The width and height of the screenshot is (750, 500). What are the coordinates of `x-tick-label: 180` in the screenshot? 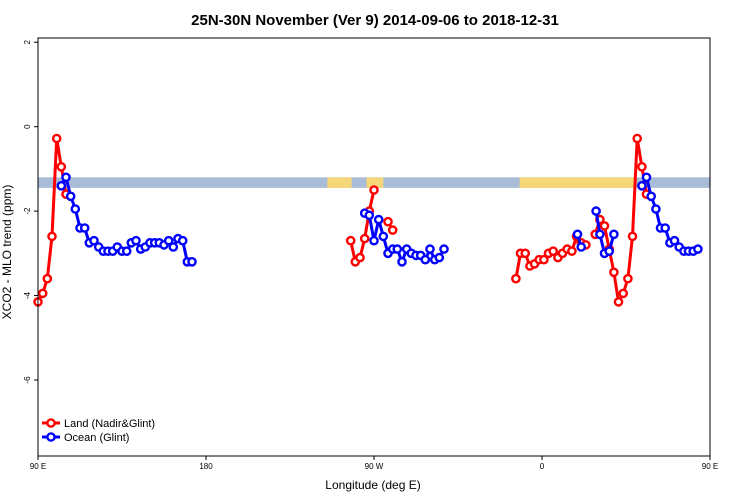 It's located at (206, 466).